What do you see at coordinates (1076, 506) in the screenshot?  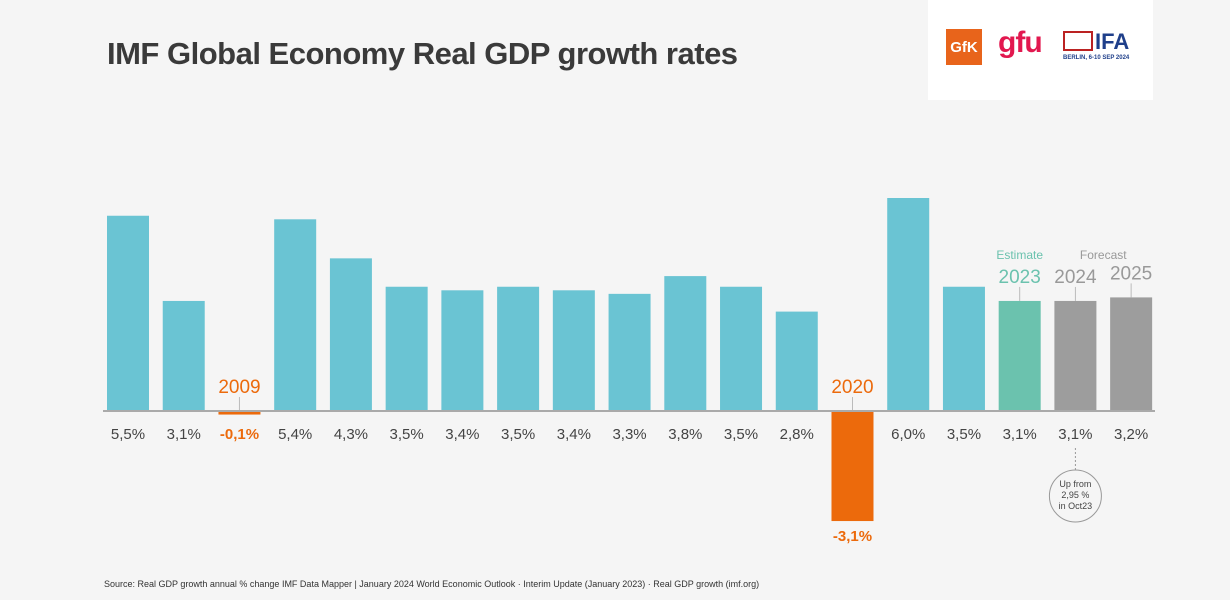 I see `annotation-text: in Oct23` at bounding box center [1076, 506].